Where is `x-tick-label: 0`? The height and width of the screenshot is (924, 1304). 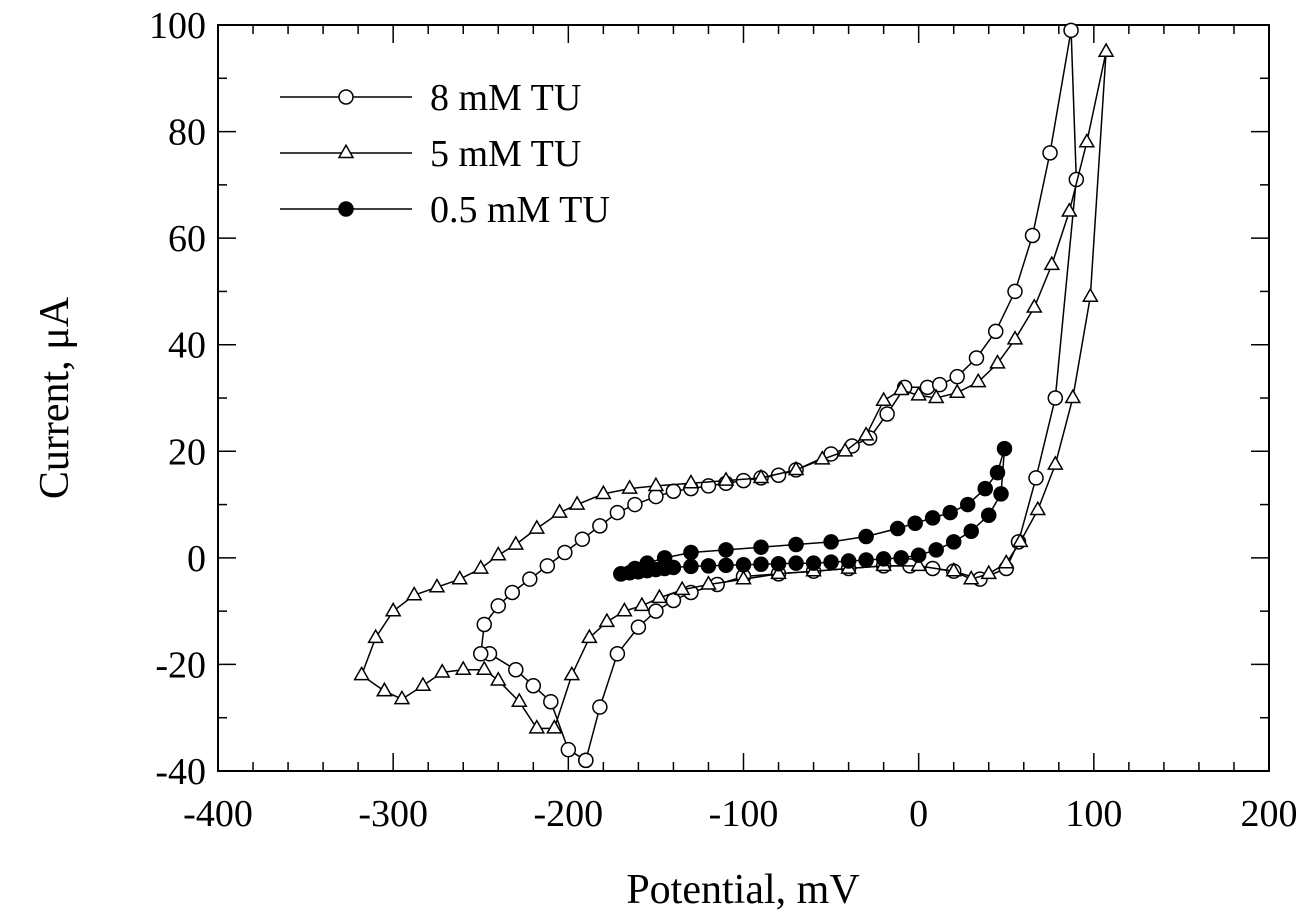 x-tick-label: 0 is located at coordinates (918, 814).